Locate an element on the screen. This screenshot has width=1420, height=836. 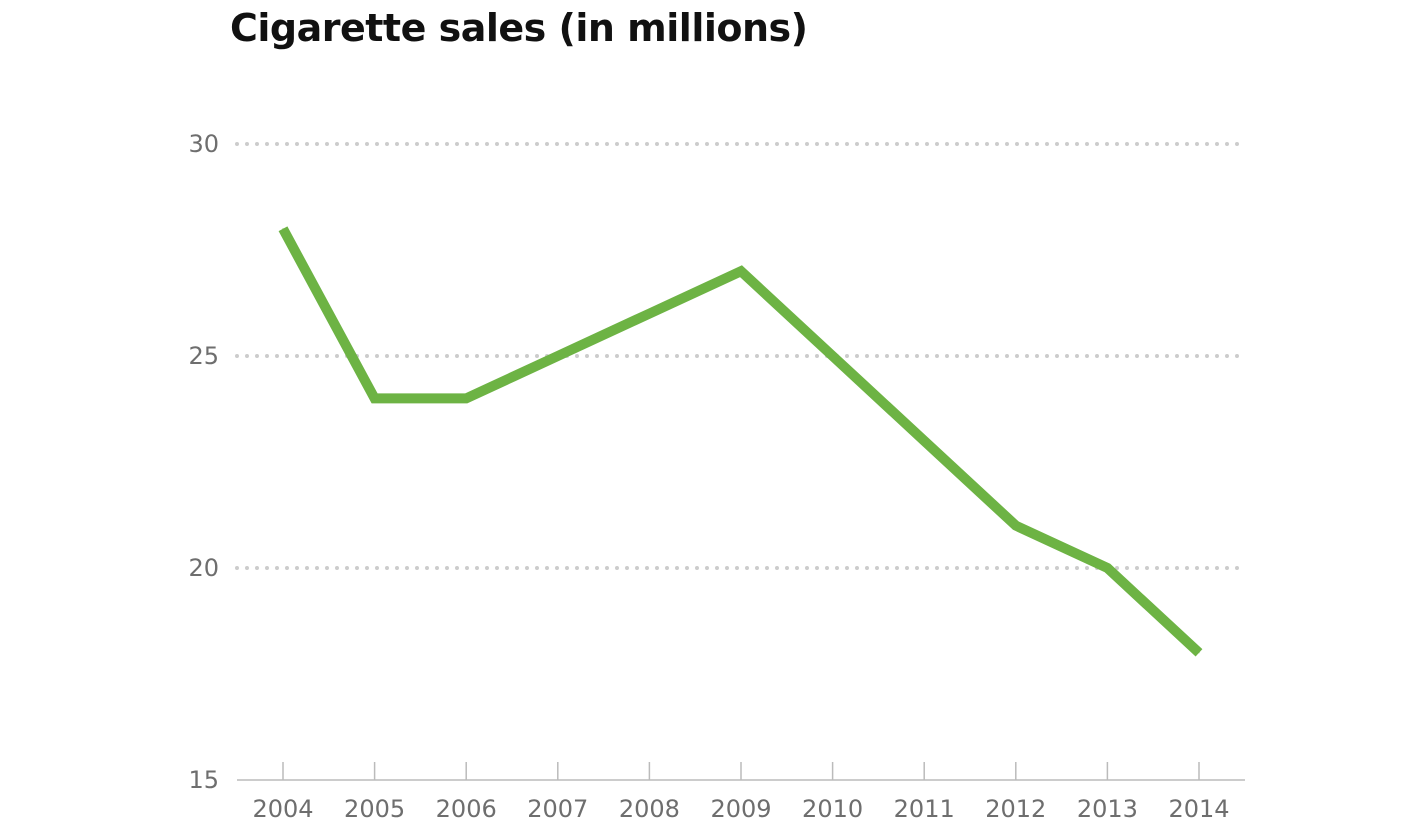
y-tick-label-25: 25 is located at coordinates (203, 356).